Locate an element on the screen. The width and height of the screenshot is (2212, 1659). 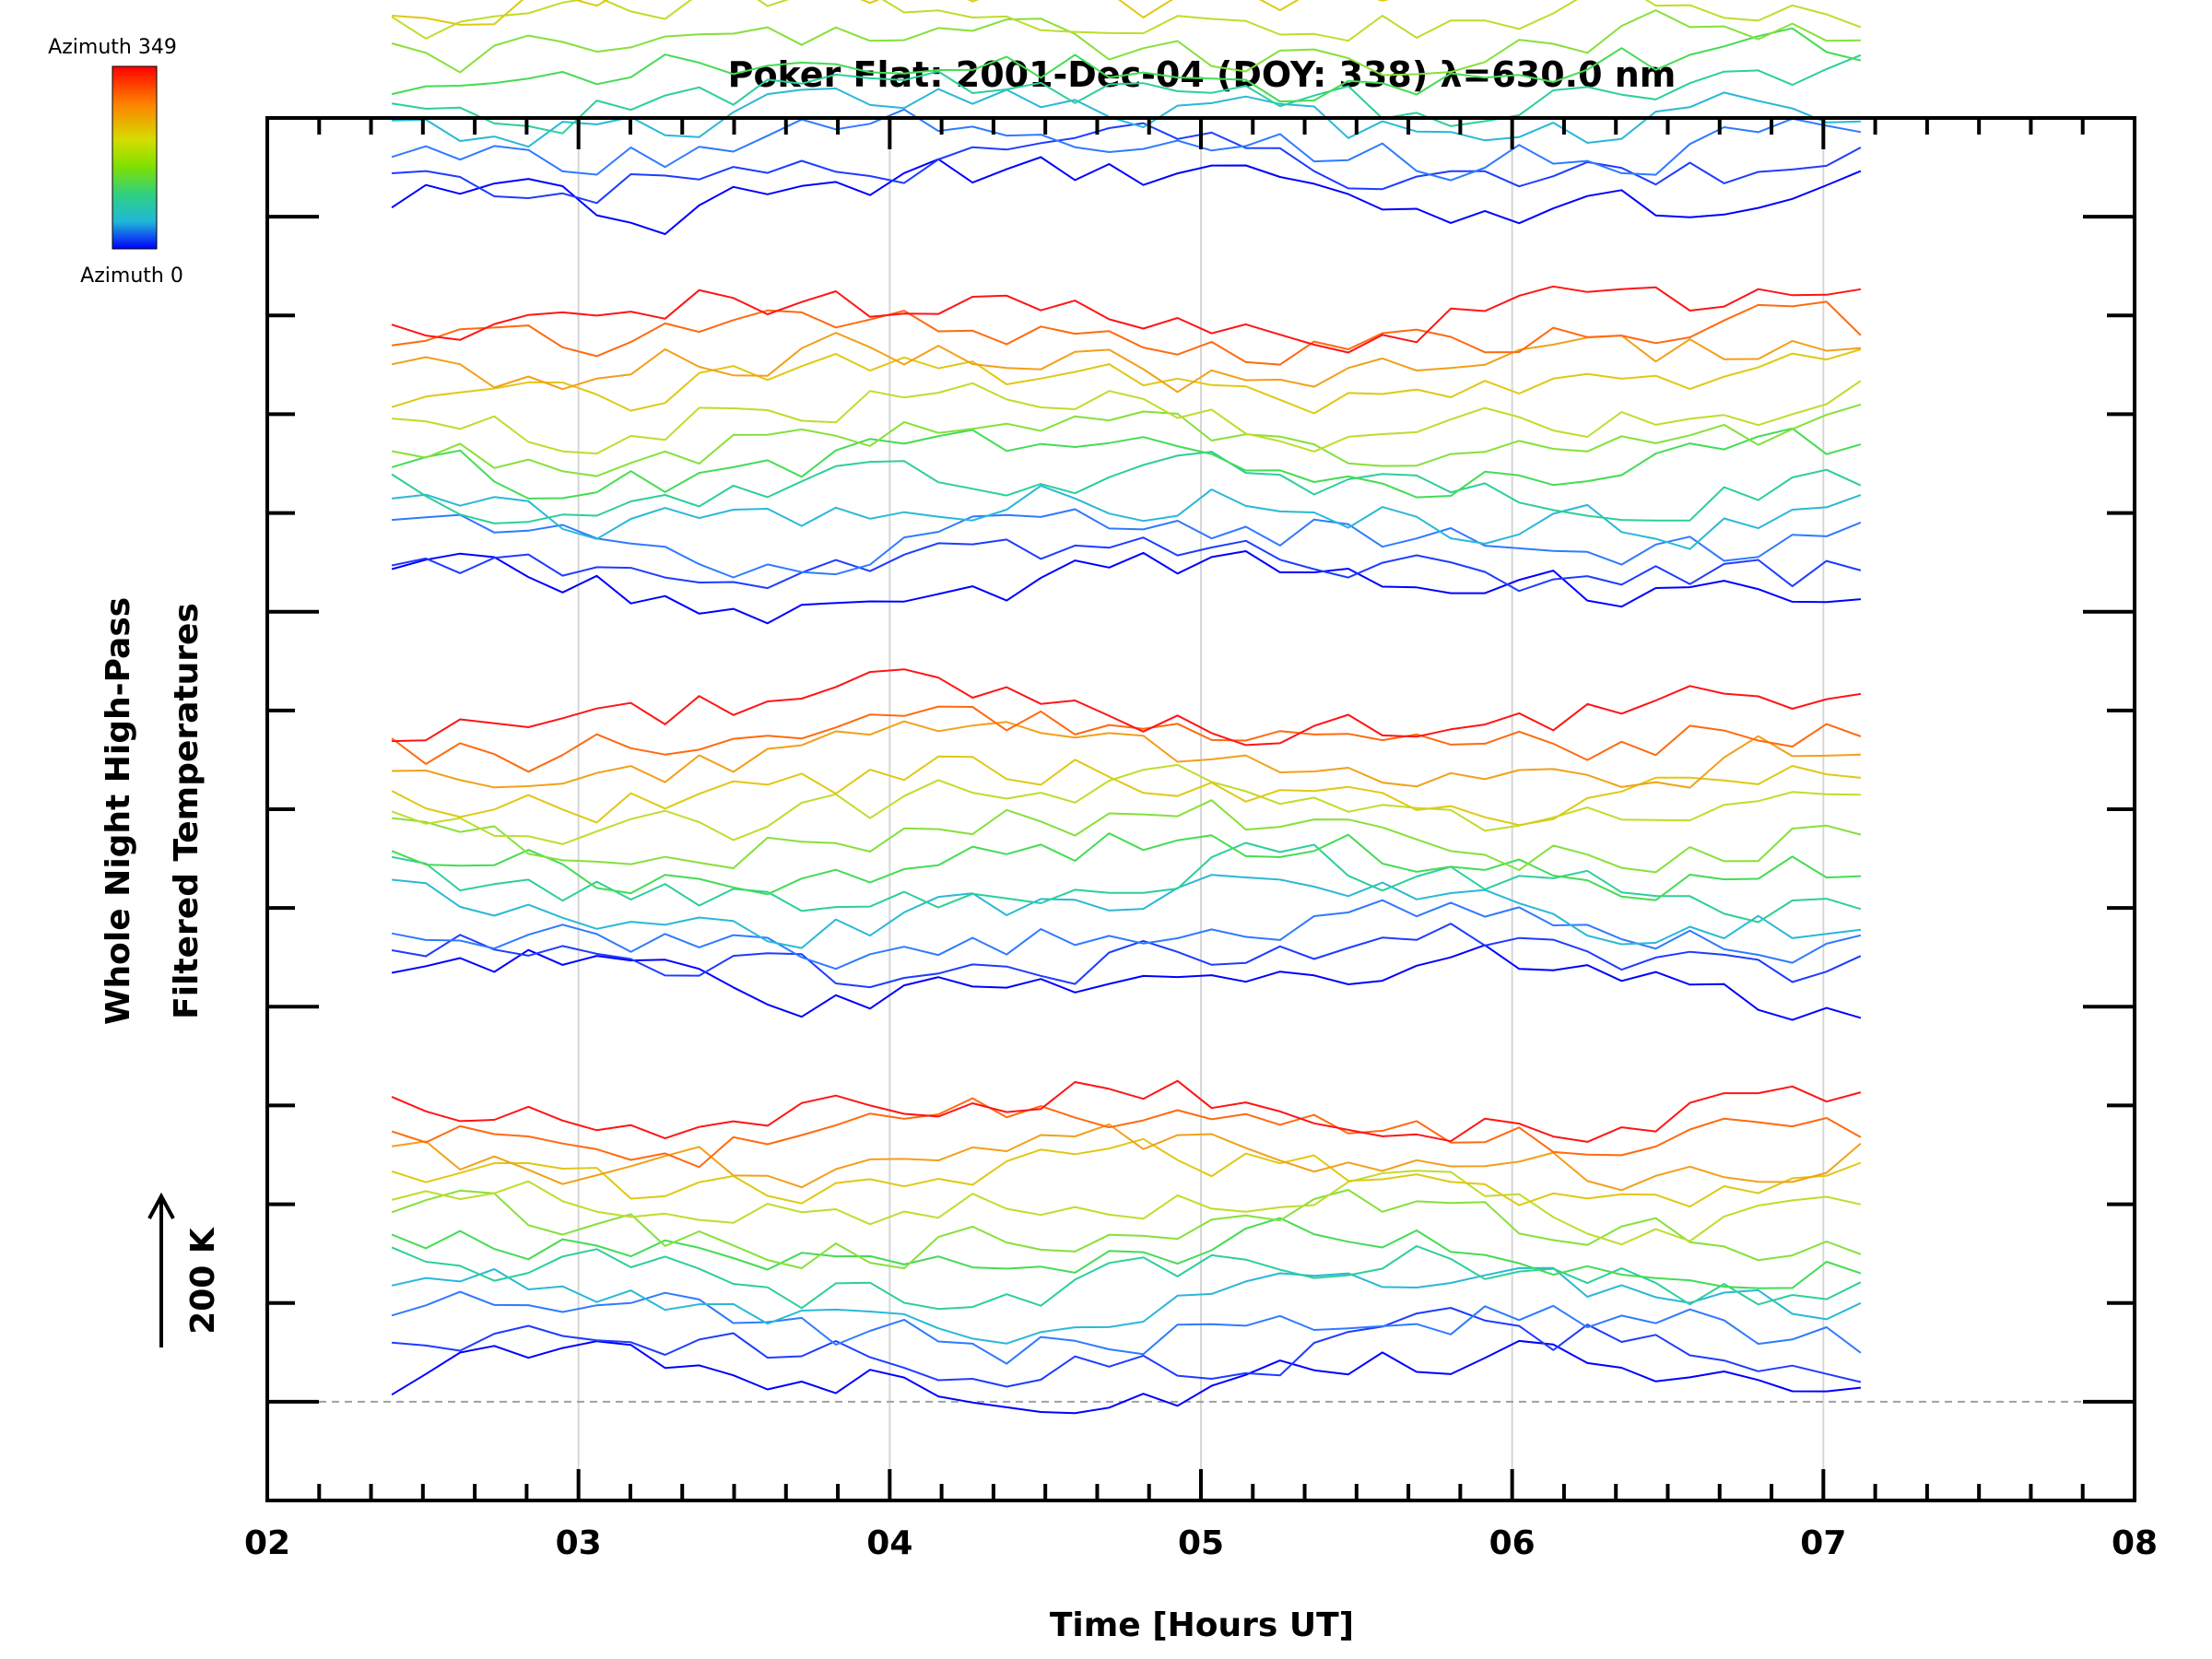
series-line-stack2-az1 is located at coordinates (1126, 982).